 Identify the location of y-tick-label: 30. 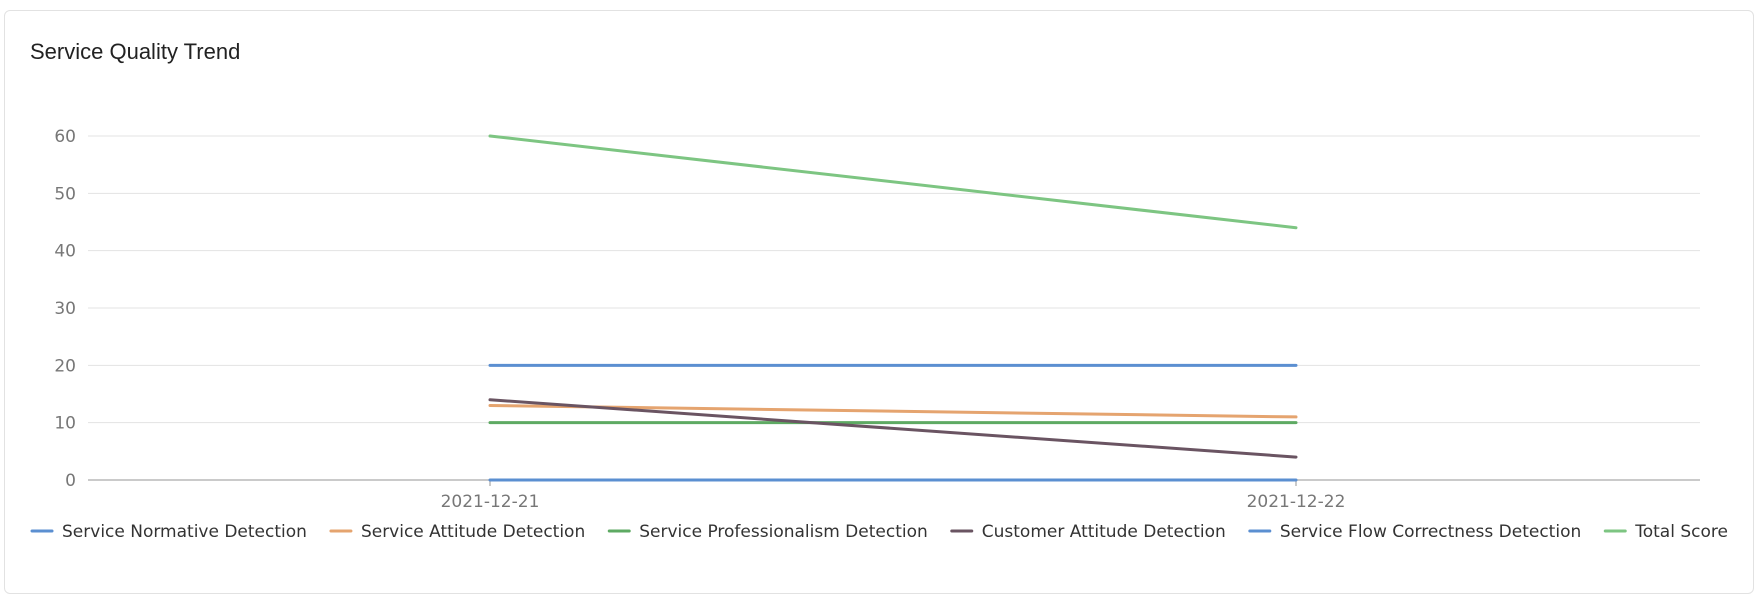
(65, 309).